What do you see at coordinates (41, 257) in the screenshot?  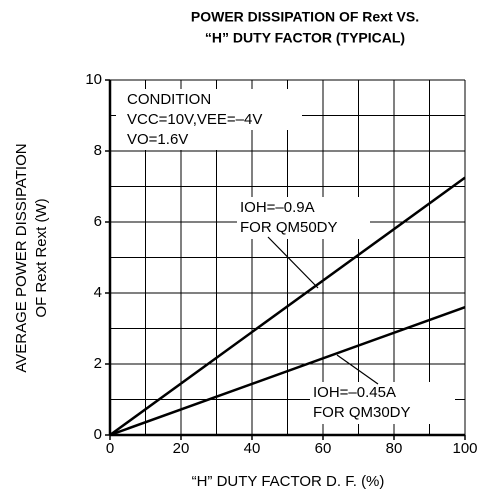 I see `y-axis-label: OF Rext Rext (W)` at bounding box center [41, 257].